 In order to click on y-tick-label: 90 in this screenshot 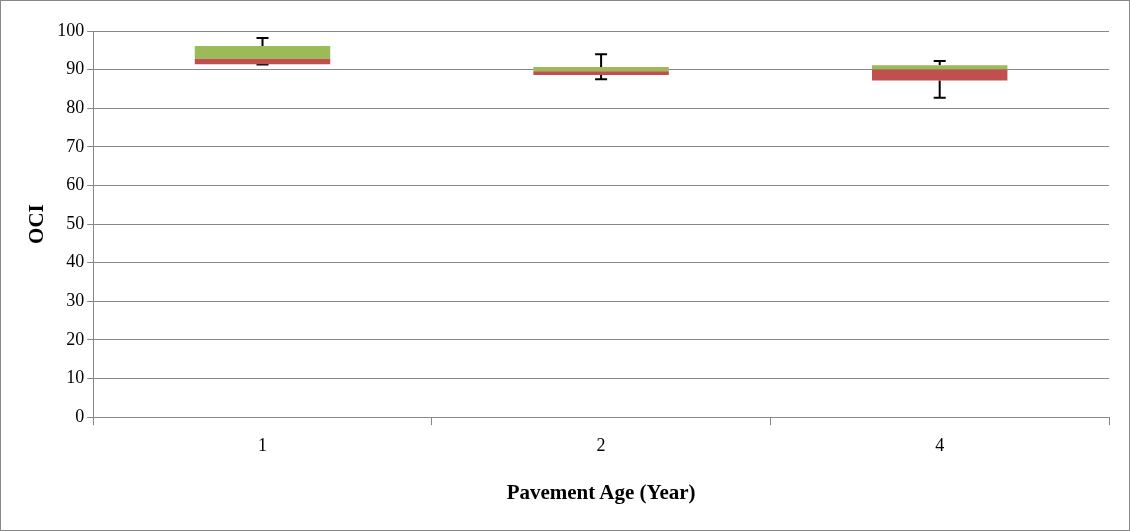, I will do `click(75, 68)`.